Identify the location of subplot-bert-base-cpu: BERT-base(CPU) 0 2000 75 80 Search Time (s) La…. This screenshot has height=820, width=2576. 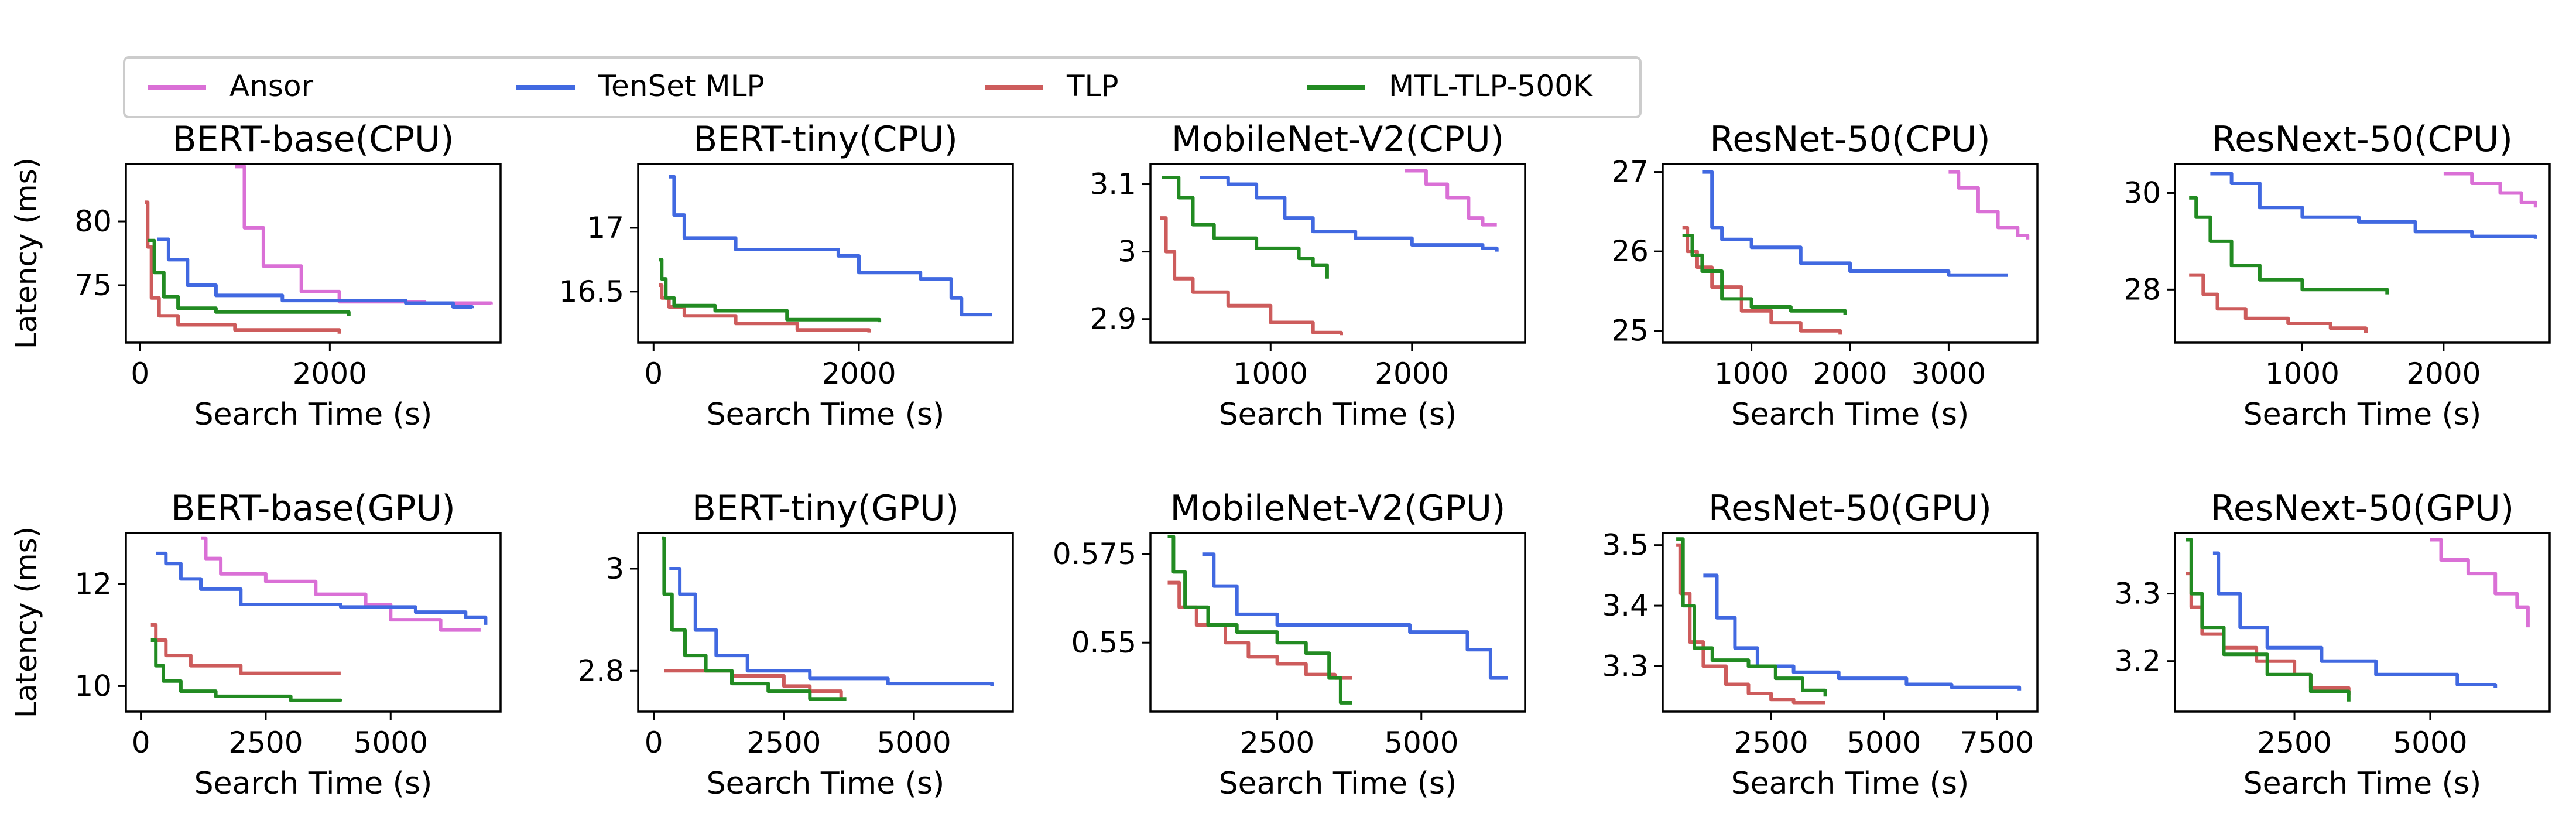
(255, 275).